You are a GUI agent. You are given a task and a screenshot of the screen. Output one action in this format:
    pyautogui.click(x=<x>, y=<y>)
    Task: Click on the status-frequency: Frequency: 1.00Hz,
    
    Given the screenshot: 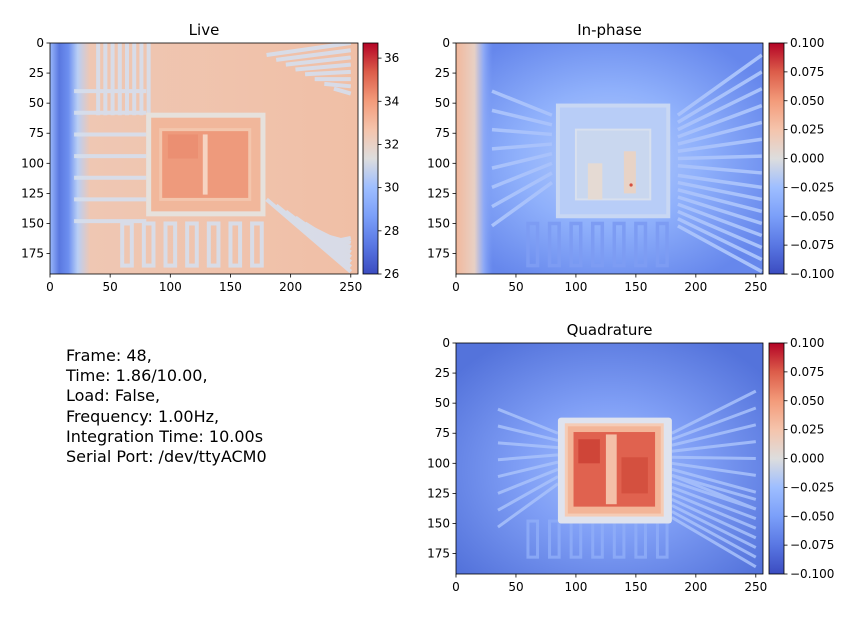 What is the action you would take?
    pyautogui.click(x=143, y=416)
    